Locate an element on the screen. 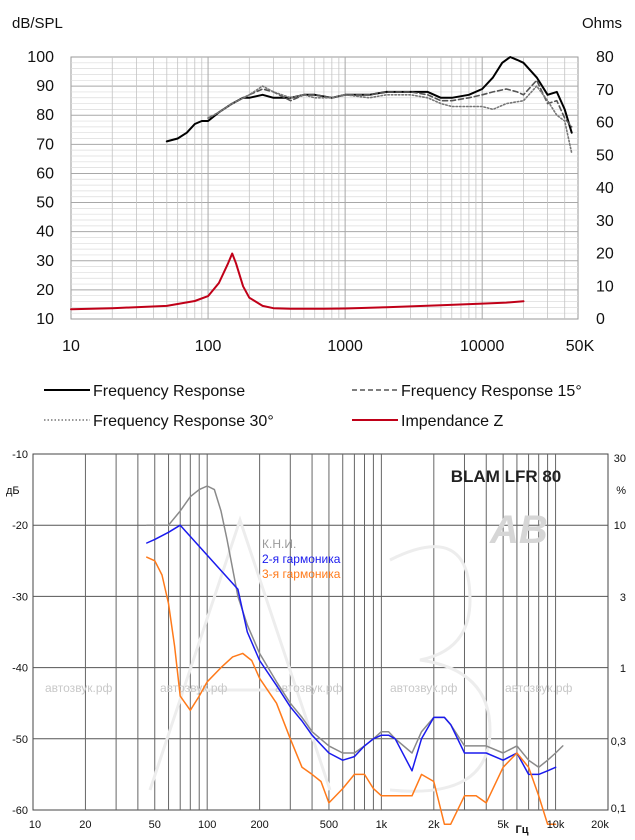 The height and width of the screenshot is (840, 635). chart-1-x-tick-label: 100 is located at coordinates (208, 346).